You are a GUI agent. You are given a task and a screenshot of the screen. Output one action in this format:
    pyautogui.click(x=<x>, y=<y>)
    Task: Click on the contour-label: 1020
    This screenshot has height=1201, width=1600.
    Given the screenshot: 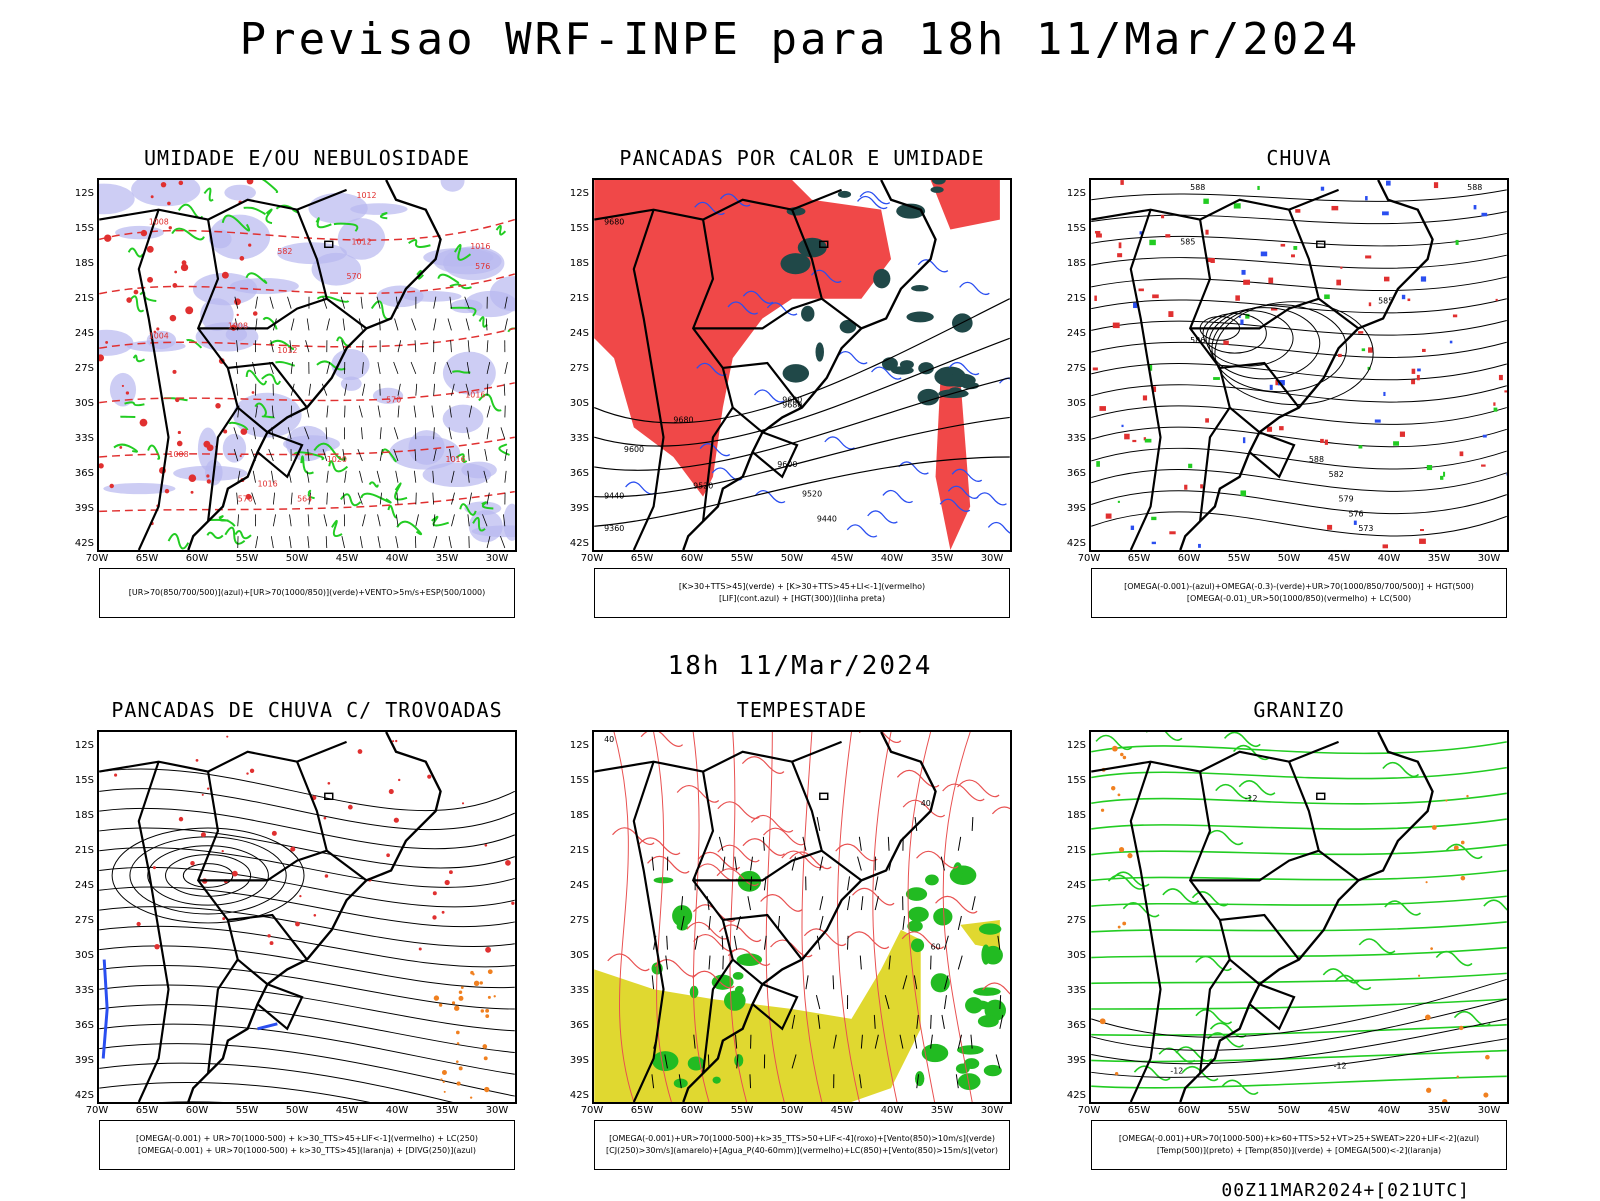 What is the action you would take?
    pyautogui.click(x=337, y=459)
    